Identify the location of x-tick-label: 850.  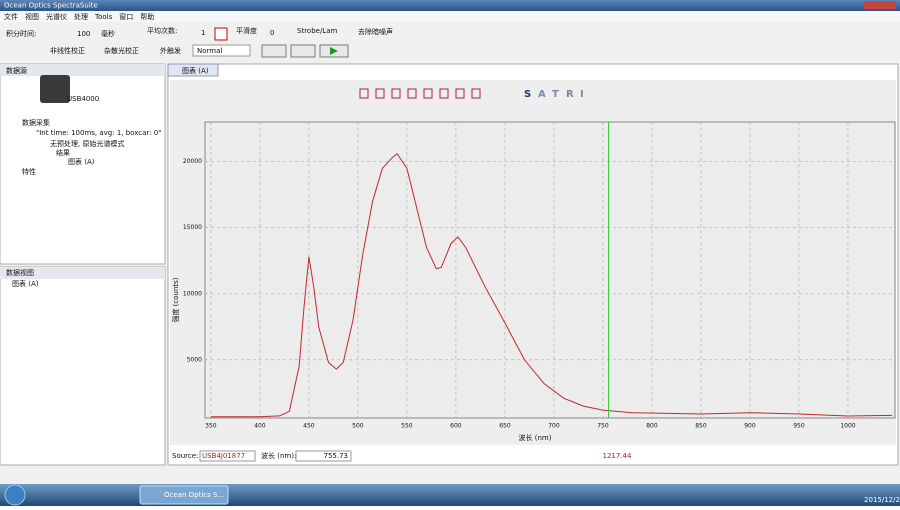
(701, 426).